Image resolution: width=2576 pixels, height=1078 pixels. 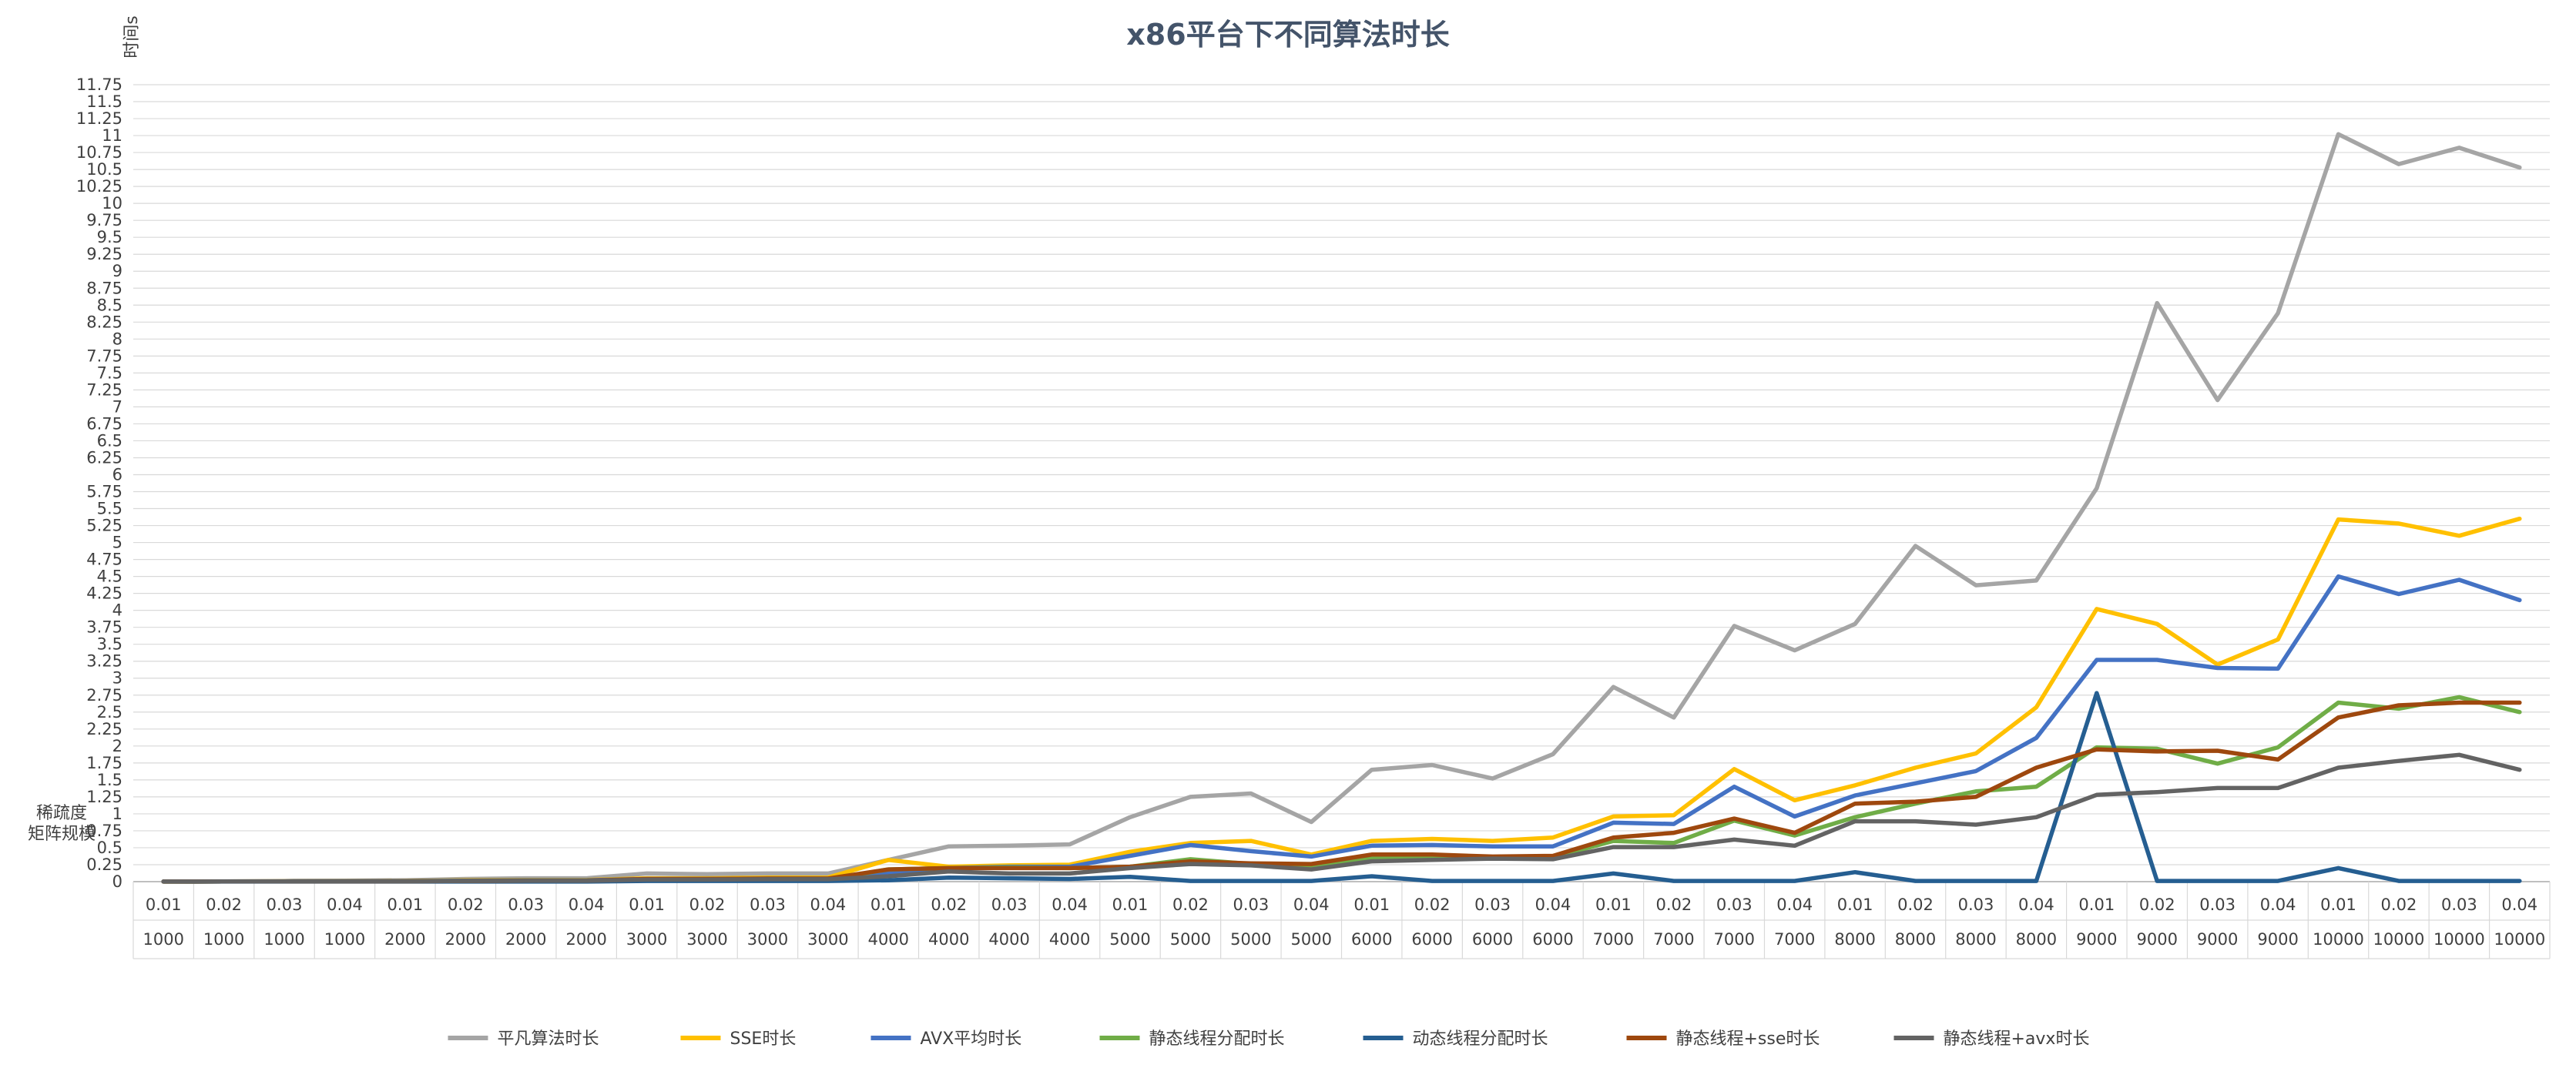 What do you see at coordinates (117, 881) in the screenshot?
I see `y-tick-label: 0` at bounding box center [117, 881].